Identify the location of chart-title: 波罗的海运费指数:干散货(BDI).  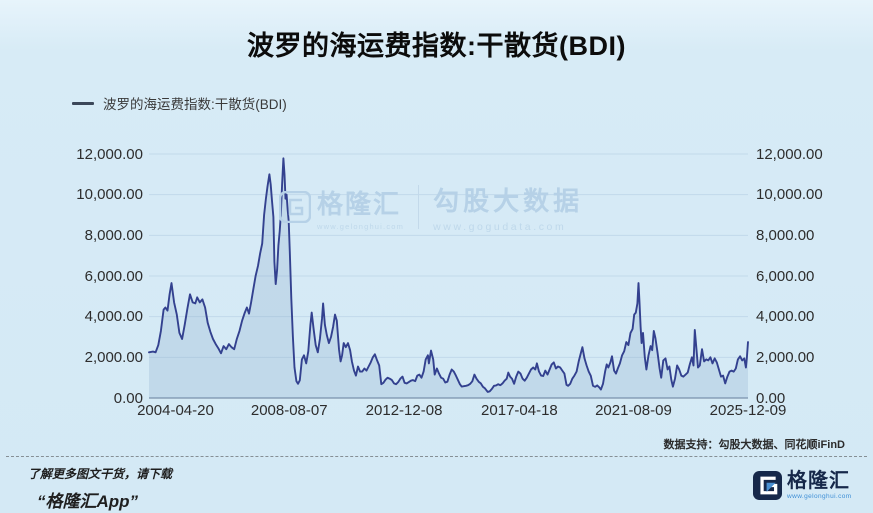
(436, 46).